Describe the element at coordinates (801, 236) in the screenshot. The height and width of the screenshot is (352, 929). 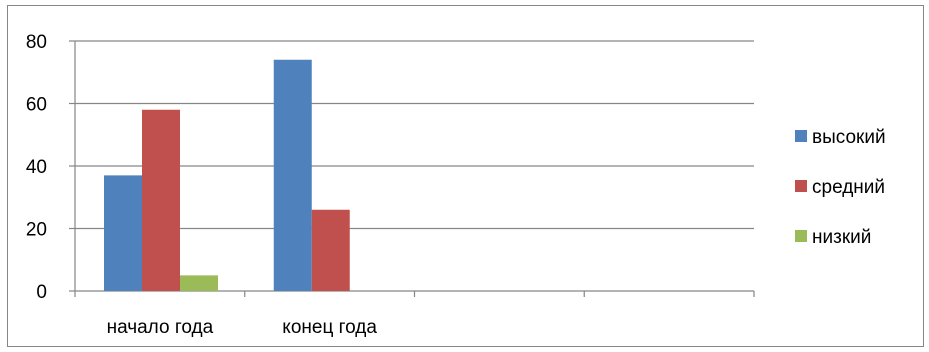
I see `legend-swatch-низкий` at that location.